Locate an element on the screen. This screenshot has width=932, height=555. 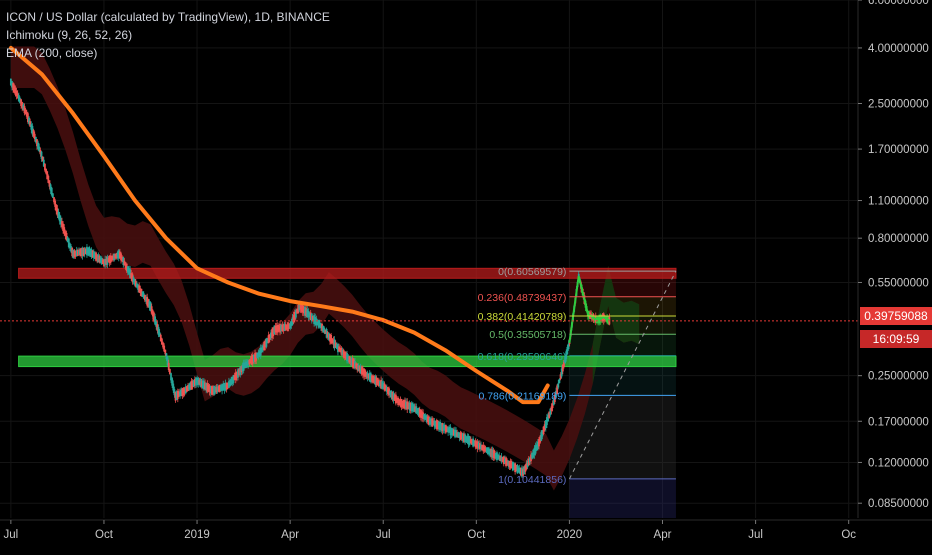
fib-level-label: 0.786(0.21169189) is located at coordinates (522, 396).